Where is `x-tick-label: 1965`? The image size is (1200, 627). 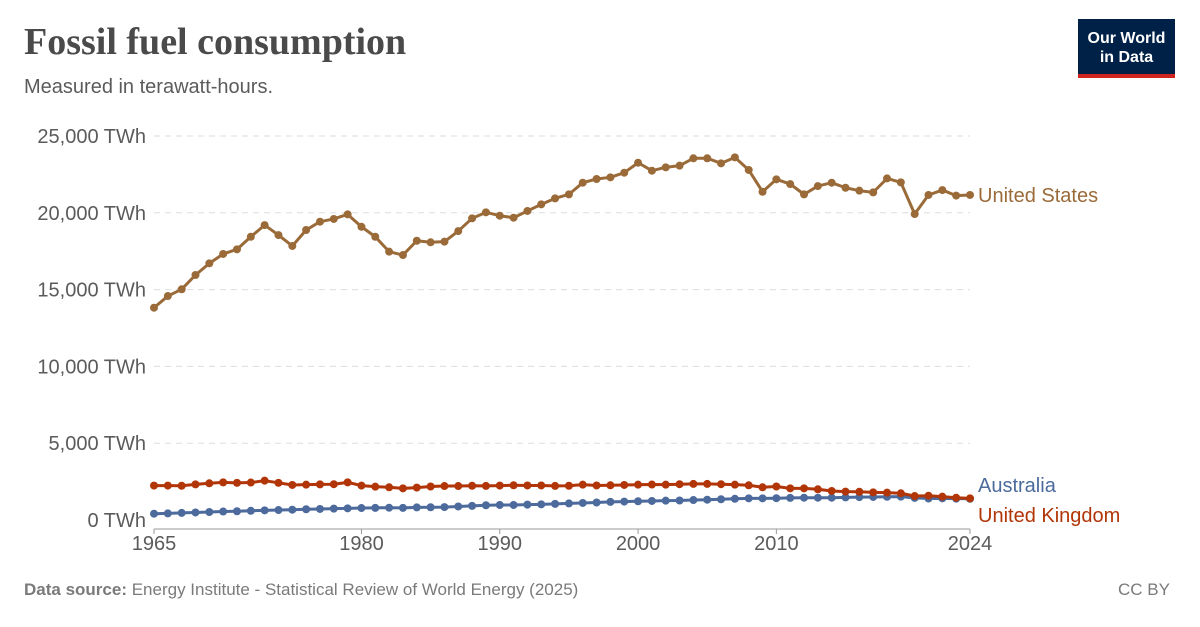
x-tick-label: 1965 is located at coordinates (154, 544).